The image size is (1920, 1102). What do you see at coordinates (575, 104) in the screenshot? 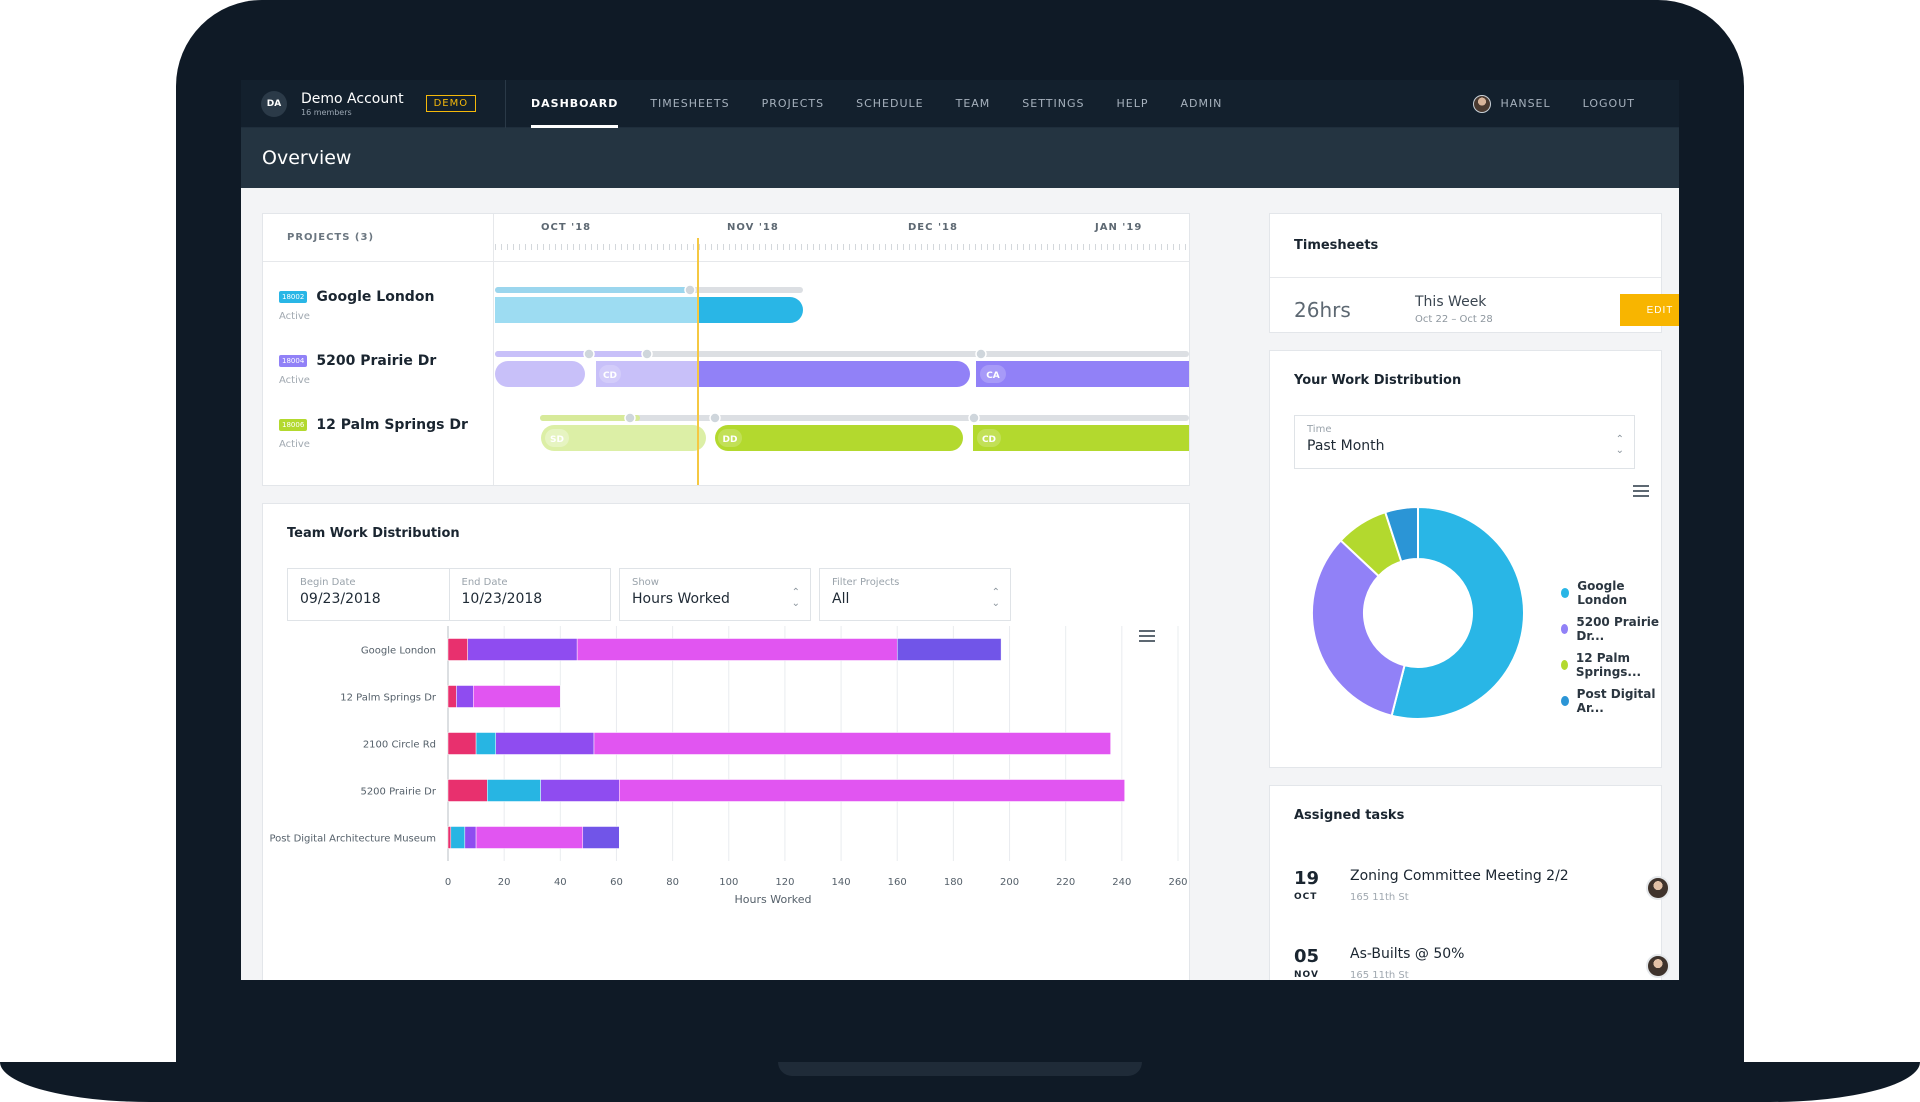
I see `nav-dashboard: DASHBOARD` at bounding box center [575, 104].